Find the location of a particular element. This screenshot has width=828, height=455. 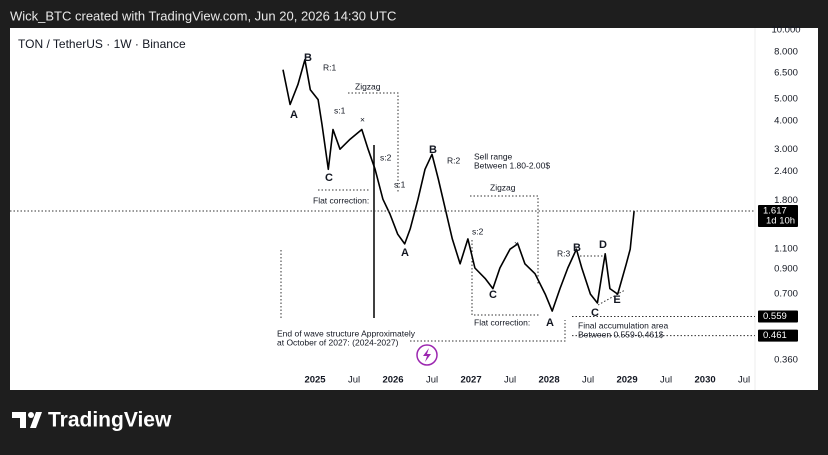

annotation: E is located at coordinates (616, 300).